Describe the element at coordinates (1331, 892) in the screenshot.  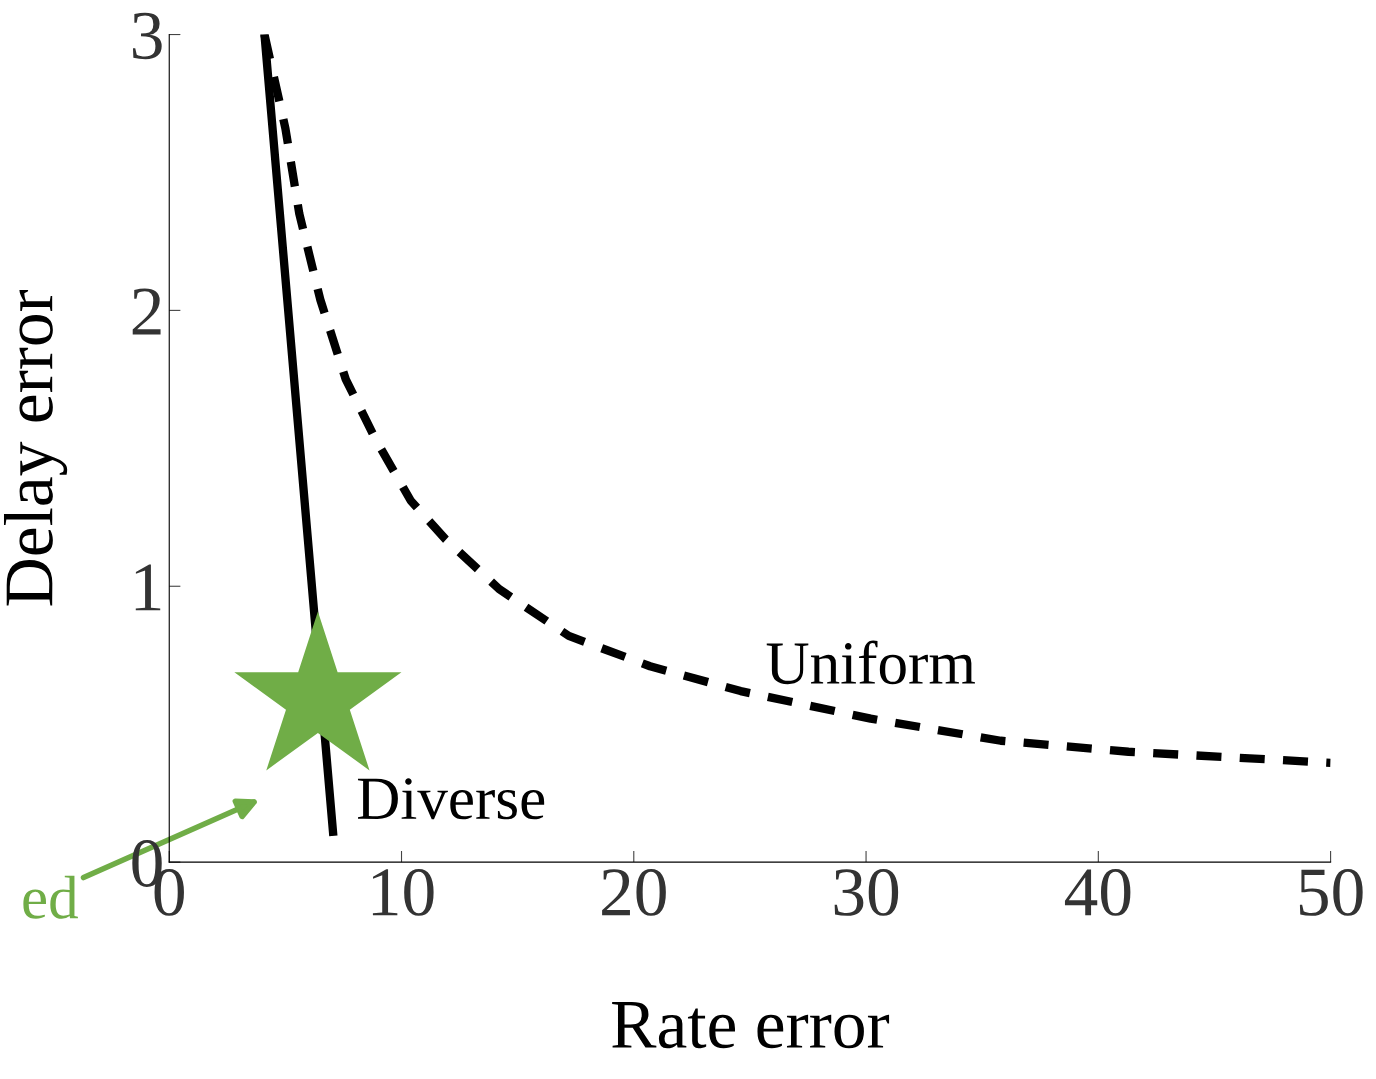
I see `x-tick-label: 50` at that location.